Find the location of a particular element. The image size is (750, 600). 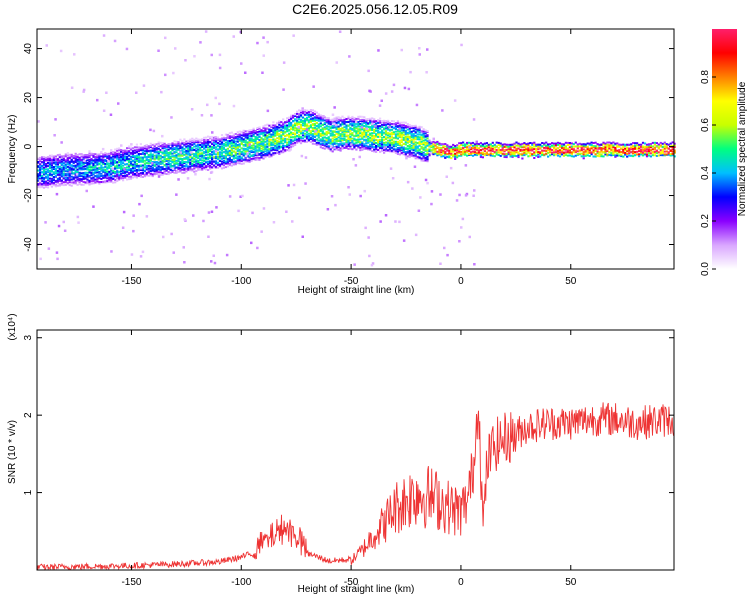

y-tick-label: -40 is located at coordinates (28, 244).